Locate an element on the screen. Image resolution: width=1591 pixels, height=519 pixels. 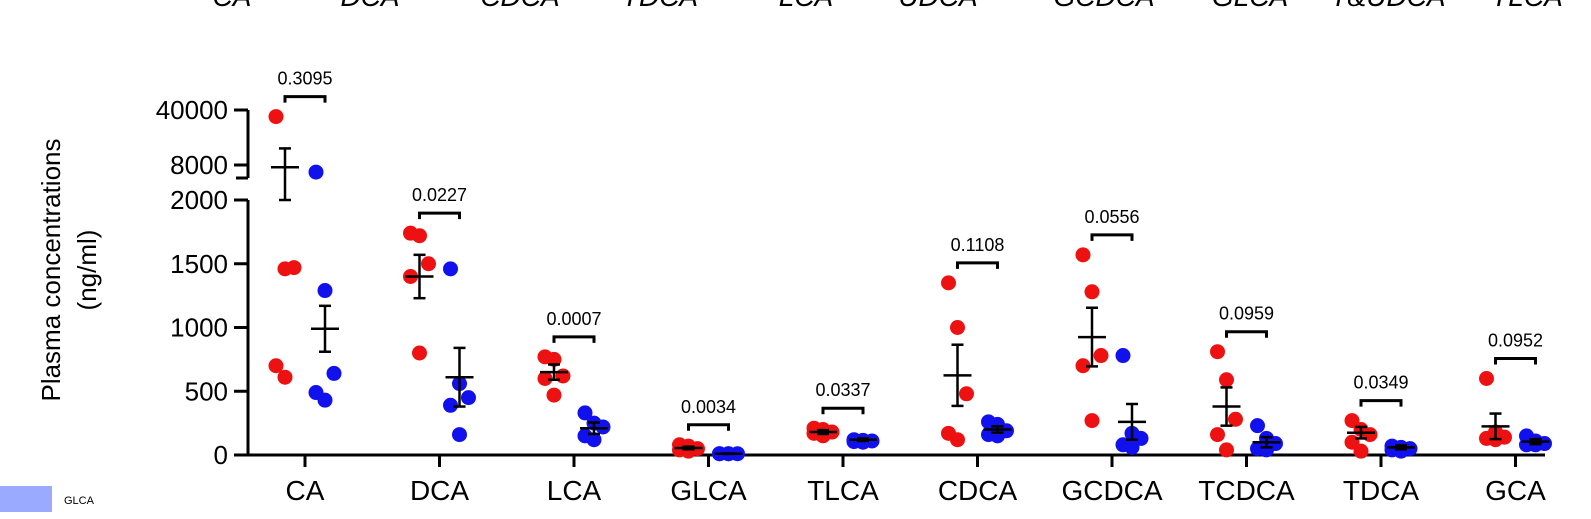
y-axis-title-line-1: Plasma concentrations is located at coordinates (51, 269).